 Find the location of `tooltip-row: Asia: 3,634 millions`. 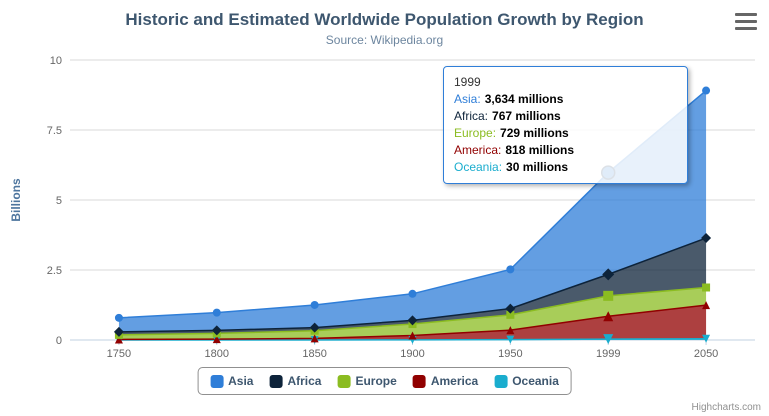

tooltip-row: Asia: 3,634 millions is located at coordinates (565, 99).